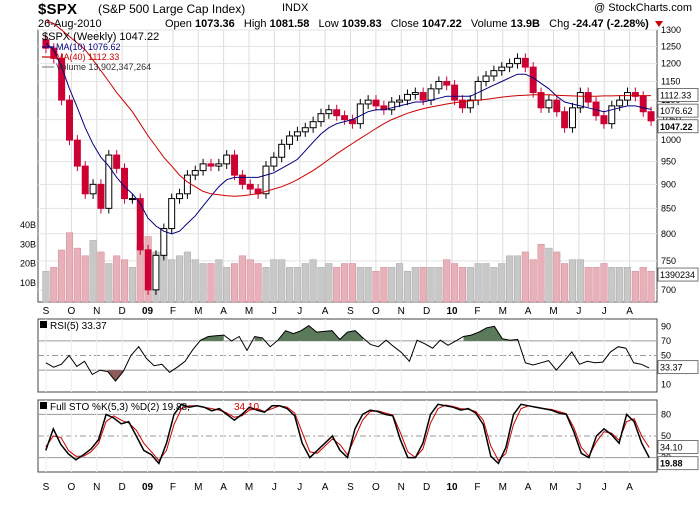  What do you see at coordinates (668, 208) in the screenshot?
I see `price-tick-label: 850` at bounding box center [668, 208].